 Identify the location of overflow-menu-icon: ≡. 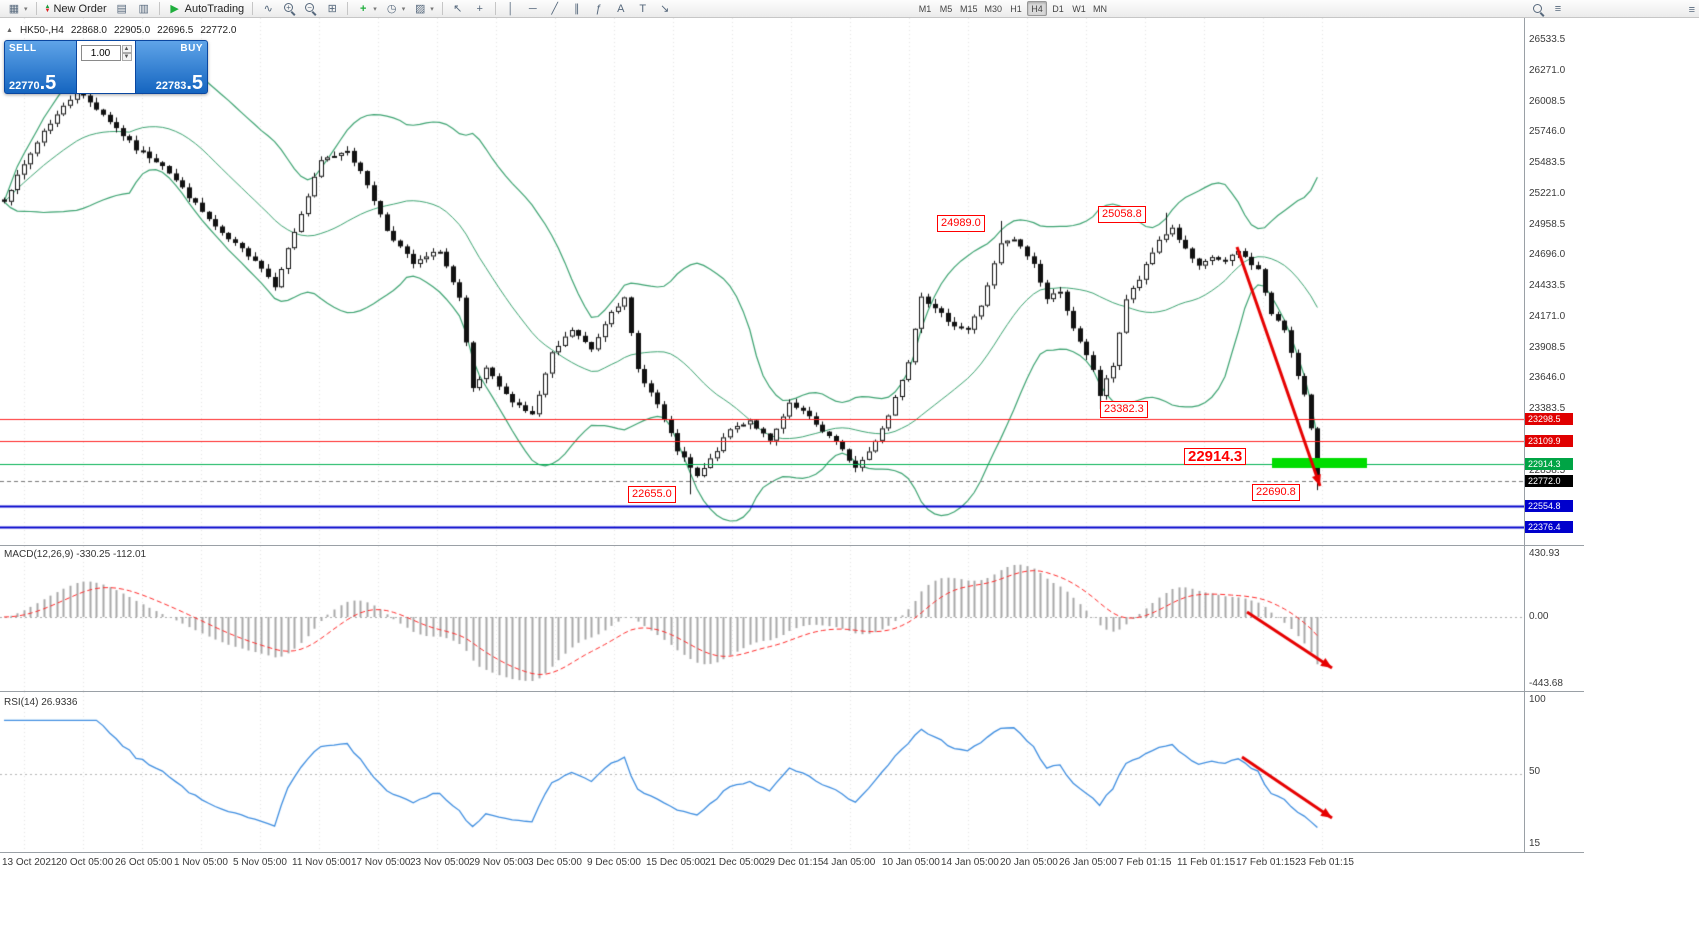
(1691, 10).